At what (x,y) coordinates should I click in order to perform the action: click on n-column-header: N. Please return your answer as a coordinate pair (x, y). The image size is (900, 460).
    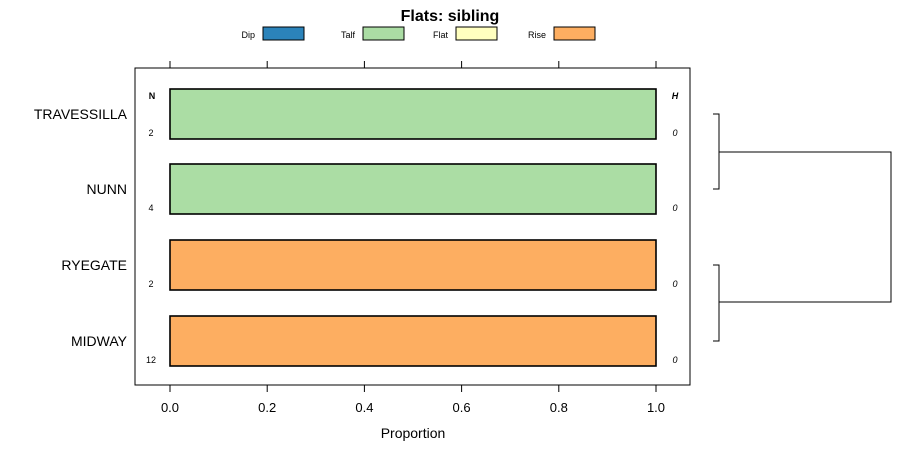
    Looking at the image, I should click on (152, 96).